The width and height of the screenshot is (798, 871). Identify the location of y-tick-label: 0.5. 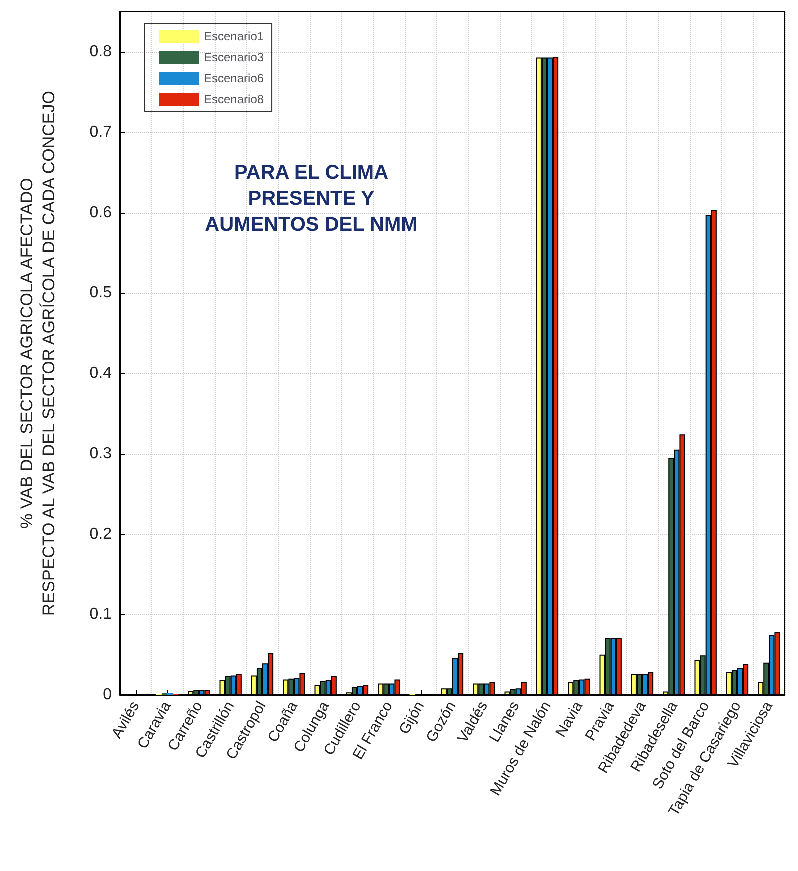
(101, 293).